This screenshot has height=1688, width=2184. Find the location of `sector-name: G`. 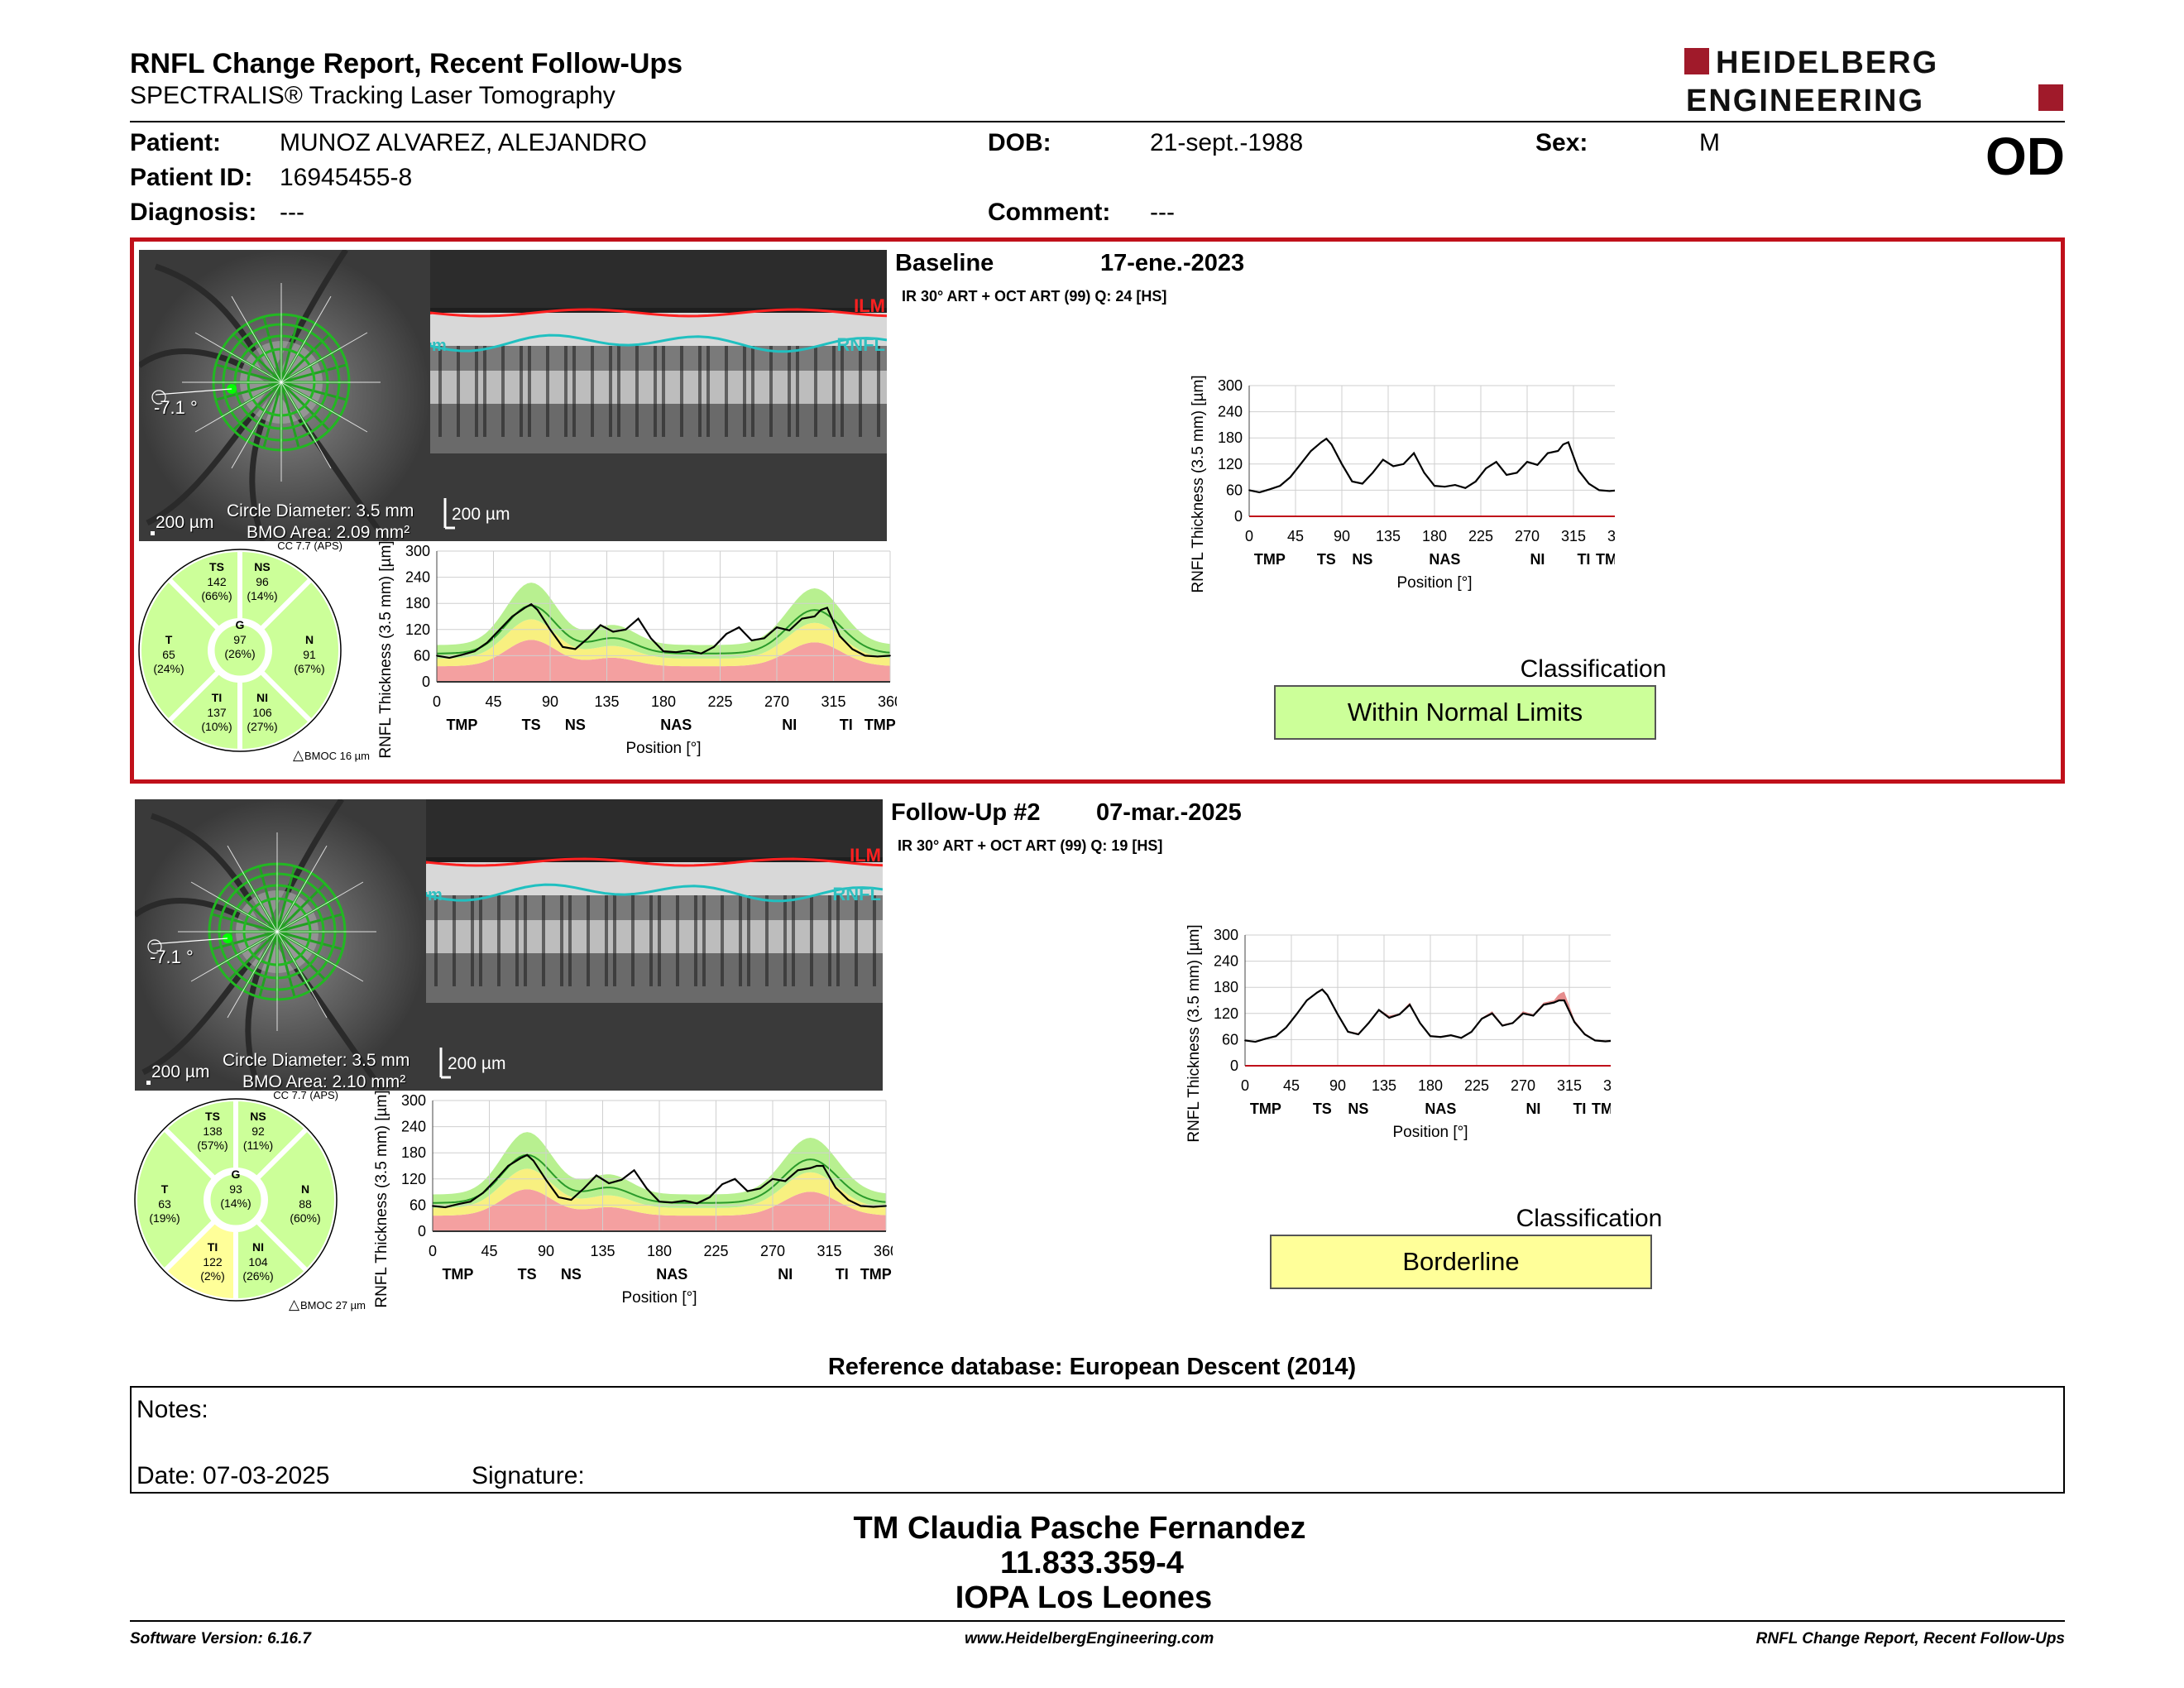

sector-name: G is located at coordinates (240, 624).